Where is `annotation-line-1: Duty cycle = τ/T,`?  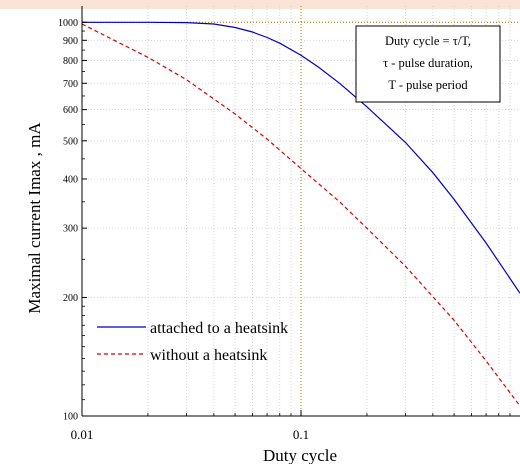 annotation-line-1: Duty cycle = τ/T, is located at coordinates (428, 41).